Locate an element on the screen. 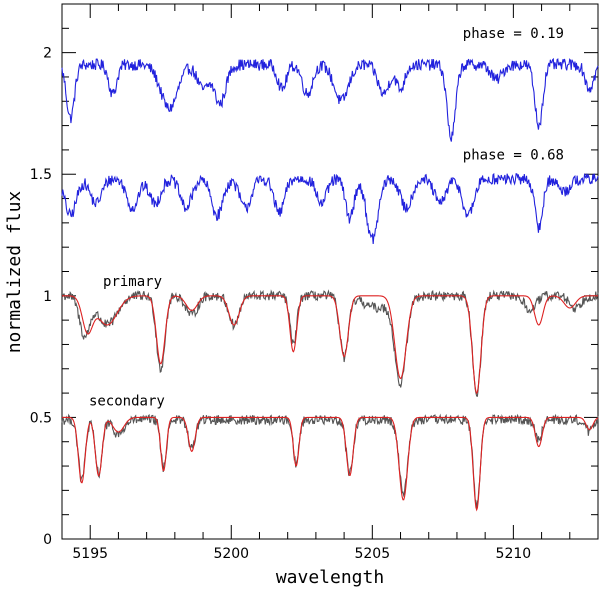  x-tick-label: 5210 is located at coordinates (514, 554).